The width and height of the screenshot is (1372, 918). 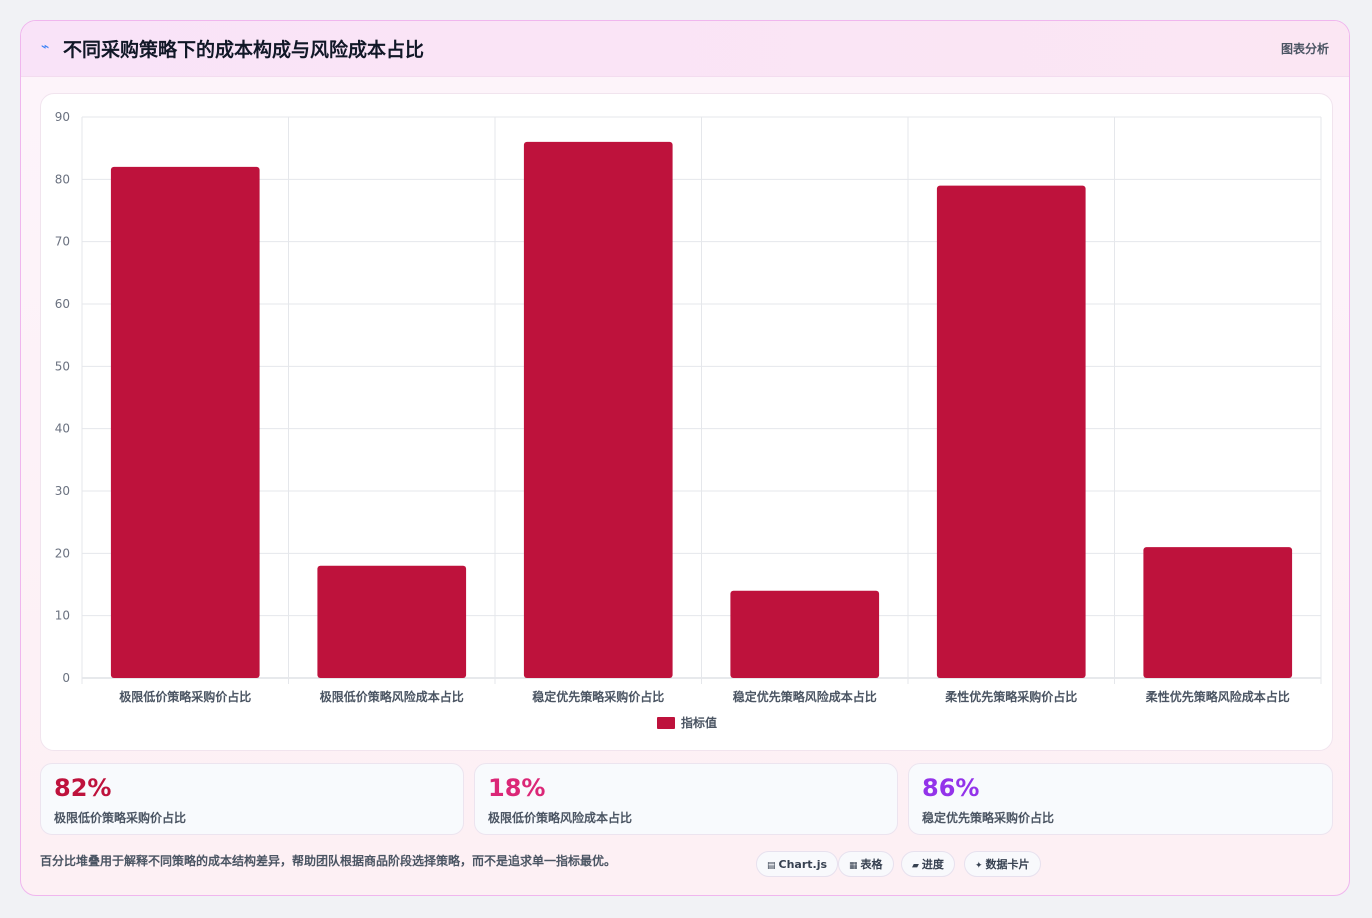 What do you see at coordinates (560, 818) in the screenshot?
I see `stat-label: 极限低价策略风险成本占比` at bounding box center [560, 818].